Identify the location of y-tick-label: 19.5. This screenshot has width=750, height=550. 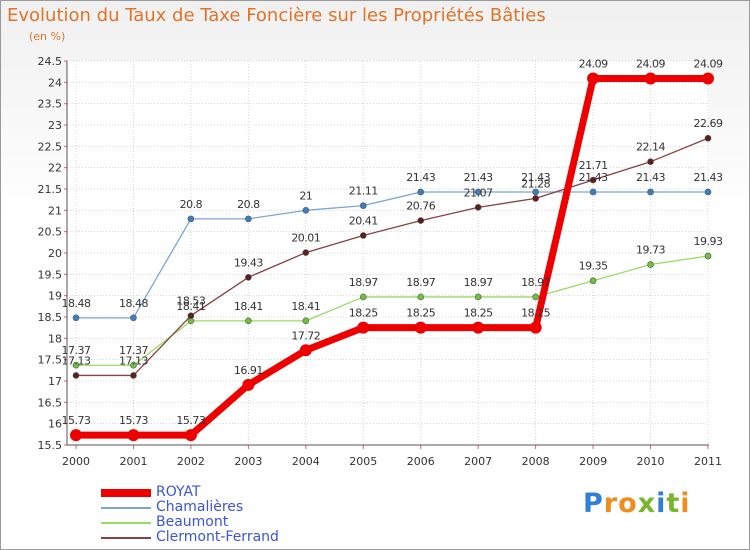
(50, 274).